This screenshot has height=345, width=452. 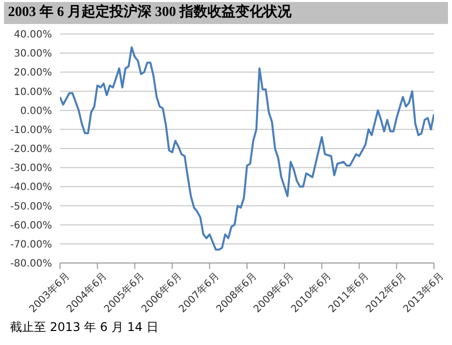 What do you see at coordinates (31, 188) in the screenshot?
I see `y-tick-label: -40.00%` at bounding box center [31, 188].